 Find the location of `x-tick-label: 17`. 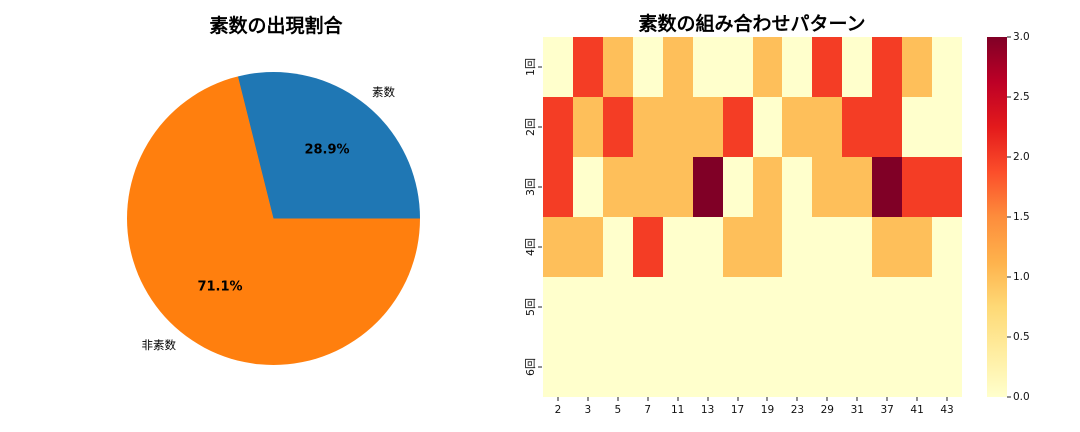

x-tick-label: 17 is located at coordinates (737, 410).